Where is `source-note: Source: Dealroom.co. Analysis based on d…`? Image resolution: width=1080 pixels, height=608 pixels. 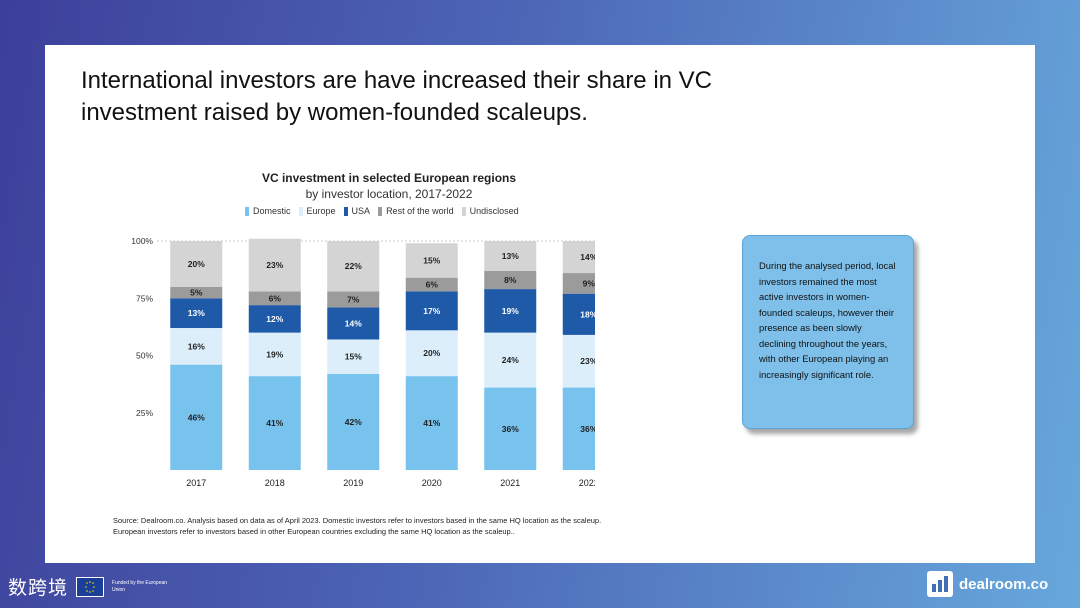 source-note: Source: Dealroom.co. Analysis based on d… is located at coordinates (423, 526).